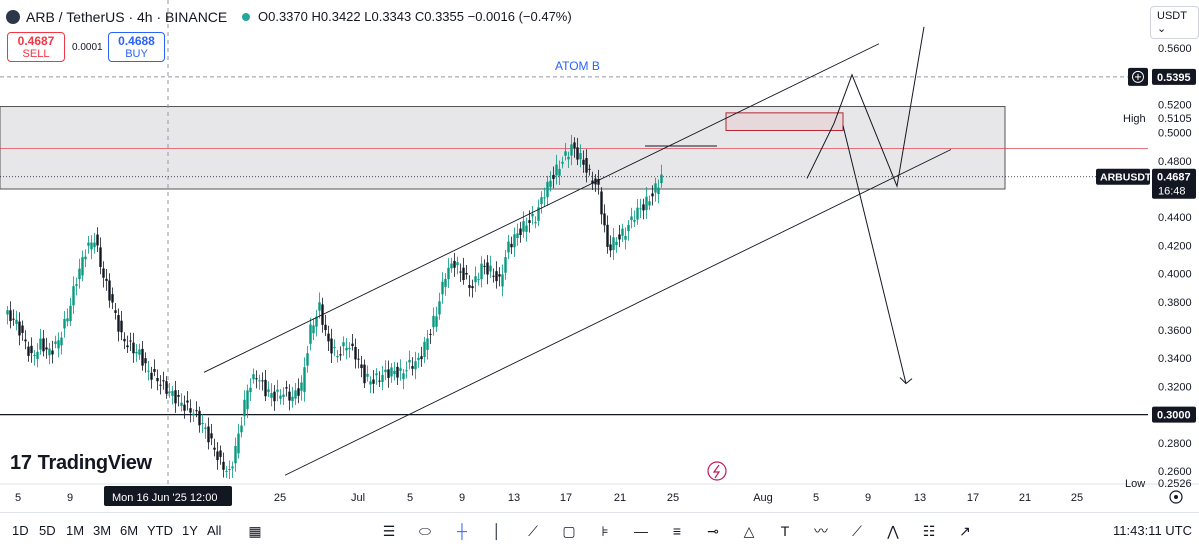  What do you see at coordinates (255, 531) in the screenshot?
I see `calendar-icon: ▦` at bounding box center [255, 531].